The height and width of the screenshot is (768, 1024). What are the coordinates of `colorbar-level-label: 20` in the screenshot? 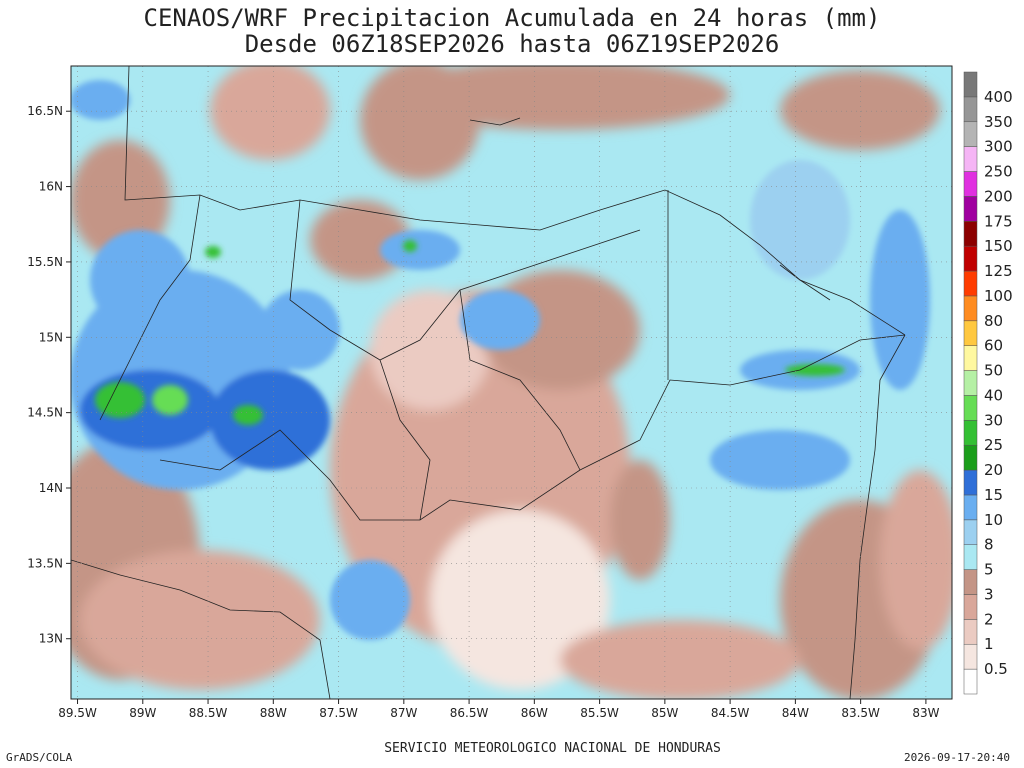 It's located at (993, 470).